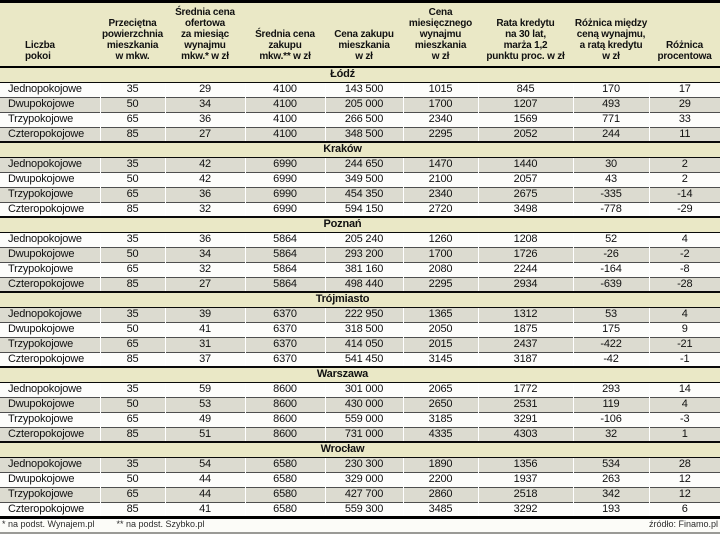  Describe the element at coordinates (360, 434) in the screenshot. I see `table-row: Czteropokojowe 85 51 8600 731 000 4335 4303 32 1` at that location.